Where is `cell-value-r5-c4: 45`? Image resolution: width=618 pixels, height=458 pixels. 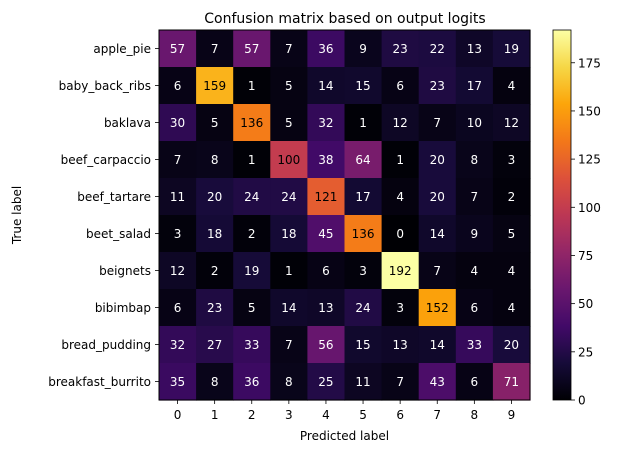
cell-value-r5-c4: 45 is located at coordinates (325, 234).